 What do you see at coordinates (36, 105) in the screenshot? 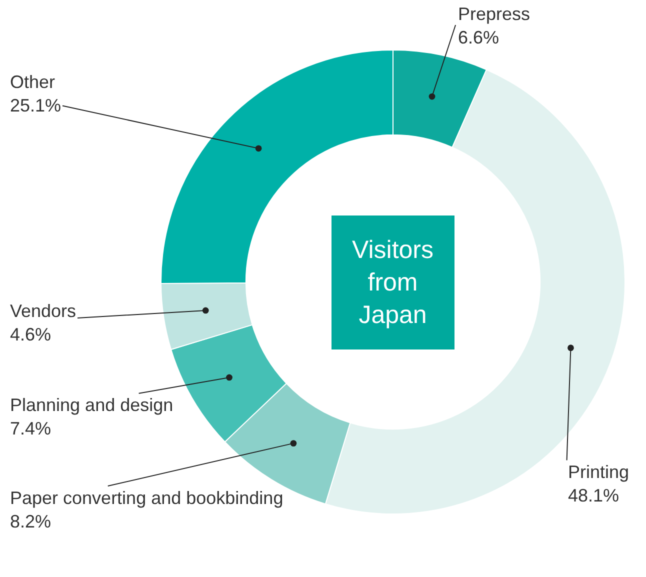
I see `data-label: 25.1%` at bounding box center [36, 105].